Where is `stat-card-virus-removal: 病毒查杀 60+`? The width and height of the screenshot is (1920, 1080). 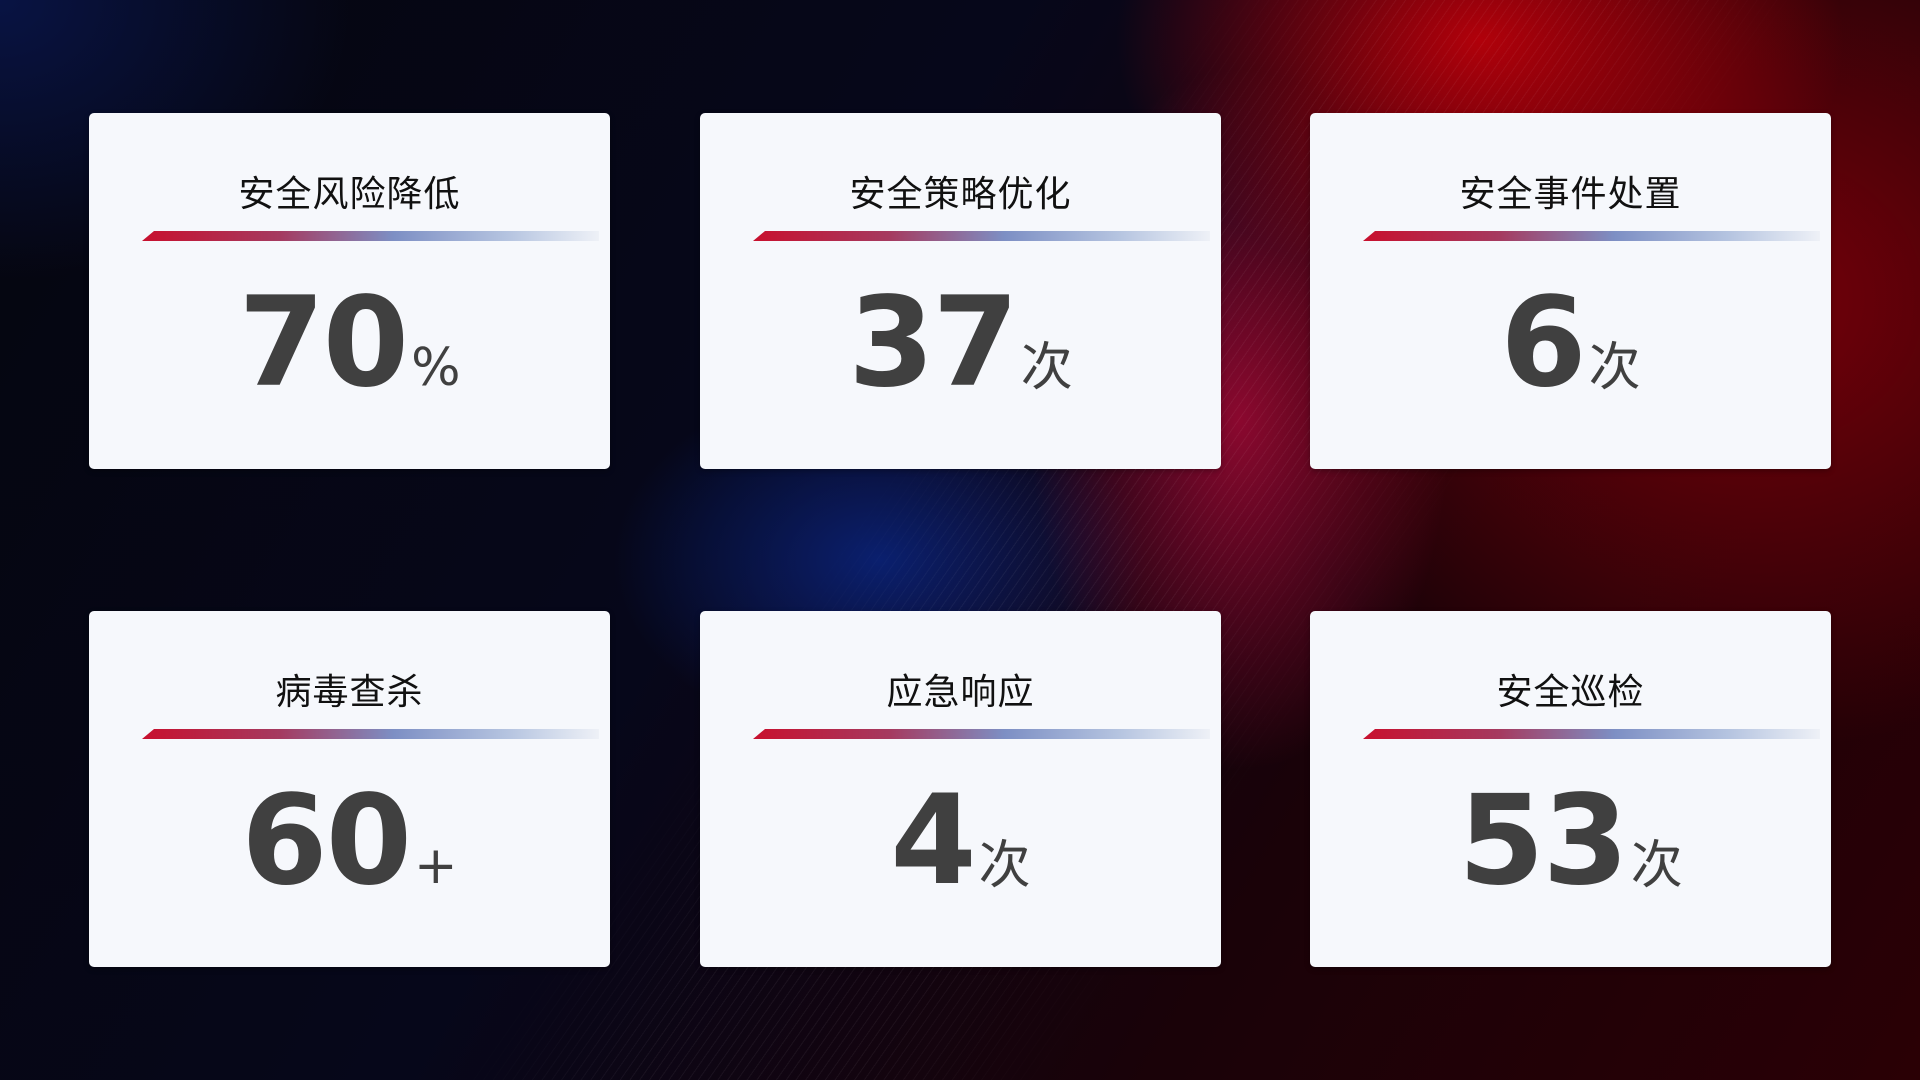 stat-card-virus-removal: 病毒查杀 60+ is located at coordinates (349, 789).